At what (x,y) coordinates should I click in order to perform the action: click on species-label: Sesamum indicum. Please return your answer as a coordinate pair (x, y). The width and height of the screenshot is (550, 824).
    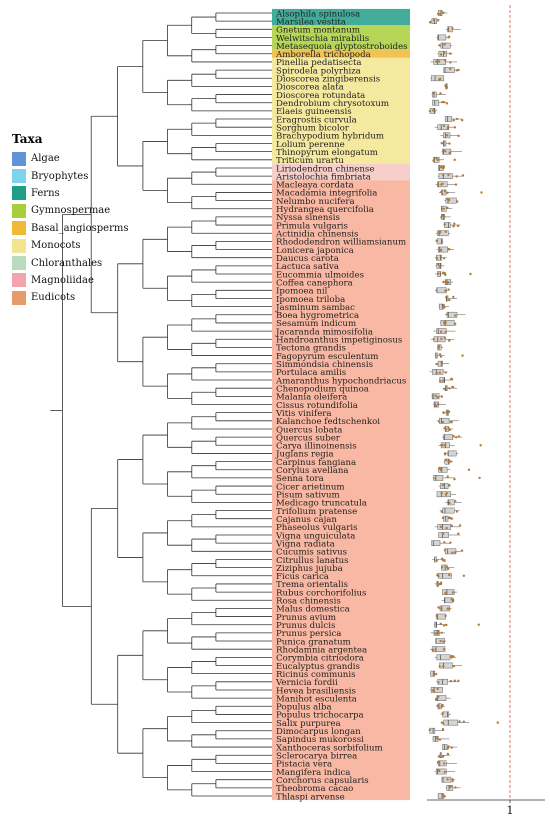
    Looking at the image, I should click on (316, 324).